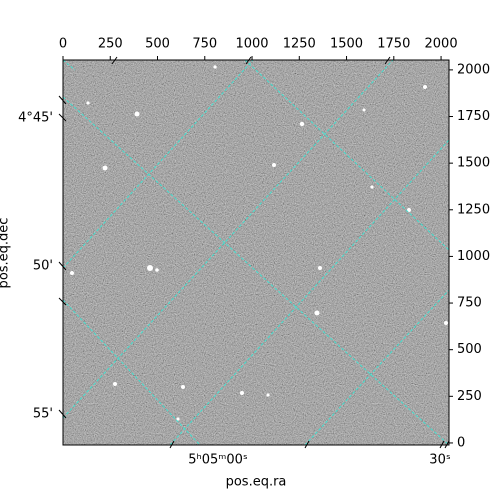 Image resolution: width=500 pixels, height=504 pixels. Describe the element at coordinates (110, 44) in the screenshot. I see `x-tick-label: 250` at that location.